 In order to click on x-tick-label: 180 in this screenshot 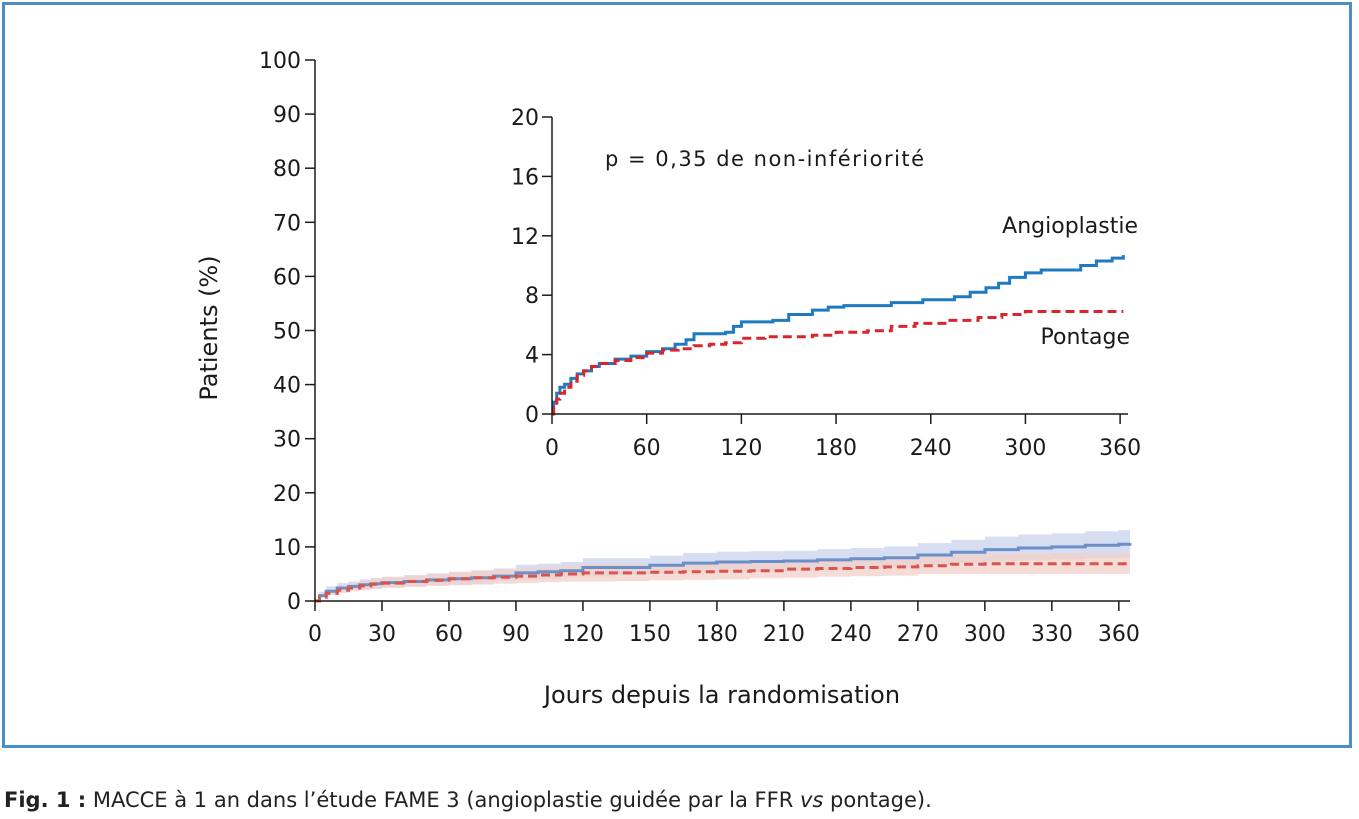, I will do `click(717, 634)`.